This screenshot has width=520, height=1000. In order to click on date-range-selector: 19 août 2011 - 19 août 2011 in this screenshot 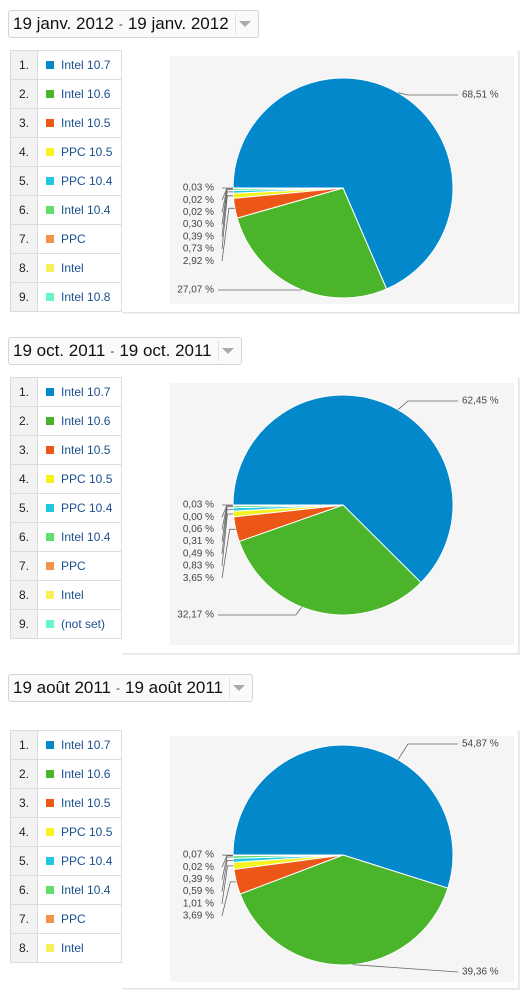, I will do `click(130, 688)`.